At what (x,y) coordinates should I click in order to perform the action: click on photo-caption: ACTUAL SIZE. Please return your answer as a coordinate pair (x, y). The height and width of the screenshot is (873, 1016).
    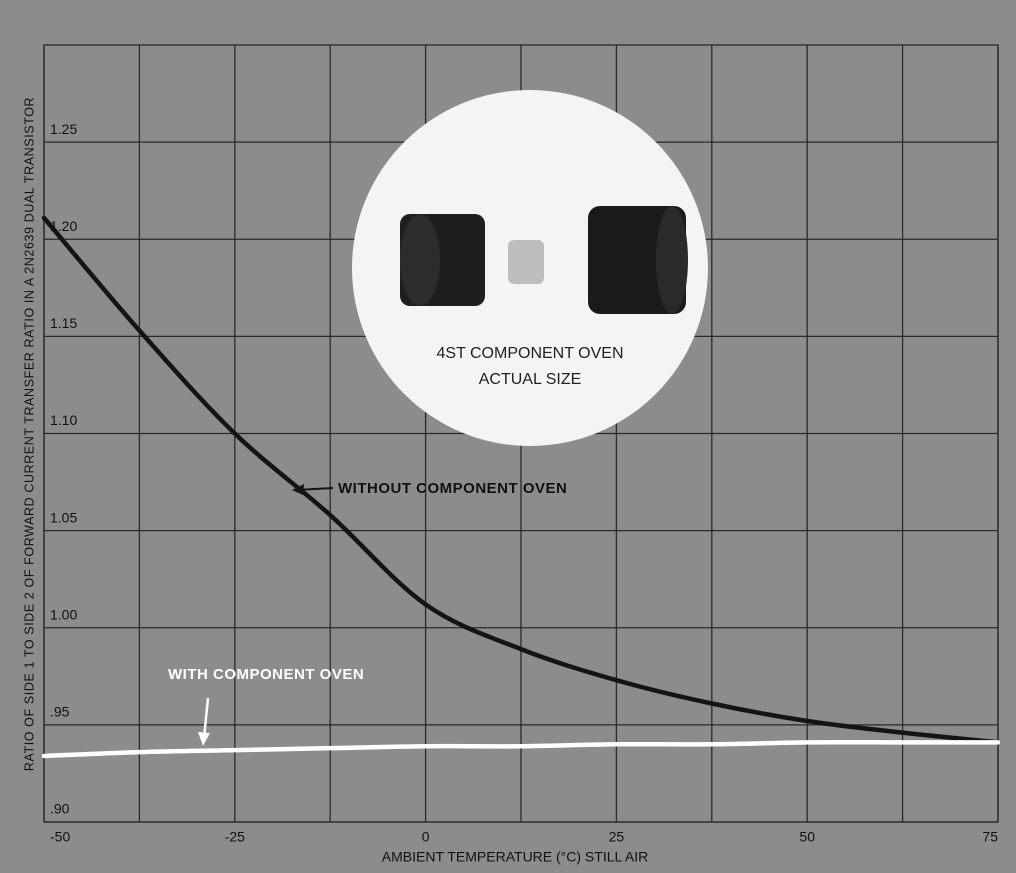
    Looking at the image, I should click on (530, 379).